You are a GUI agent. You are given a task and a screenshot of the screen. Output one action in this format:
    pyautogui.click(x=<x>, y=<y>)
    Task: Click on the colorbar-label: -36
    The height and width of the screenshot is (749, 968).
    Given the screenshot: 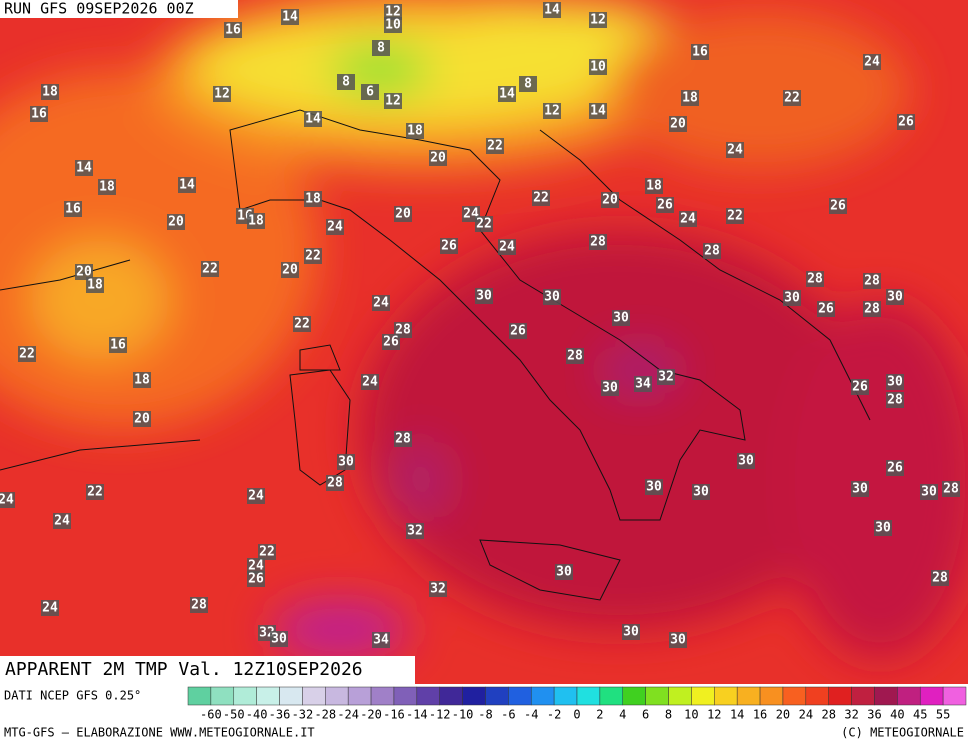 What is the action you would take?
    pyautogui.click(x=280, y=715)
    